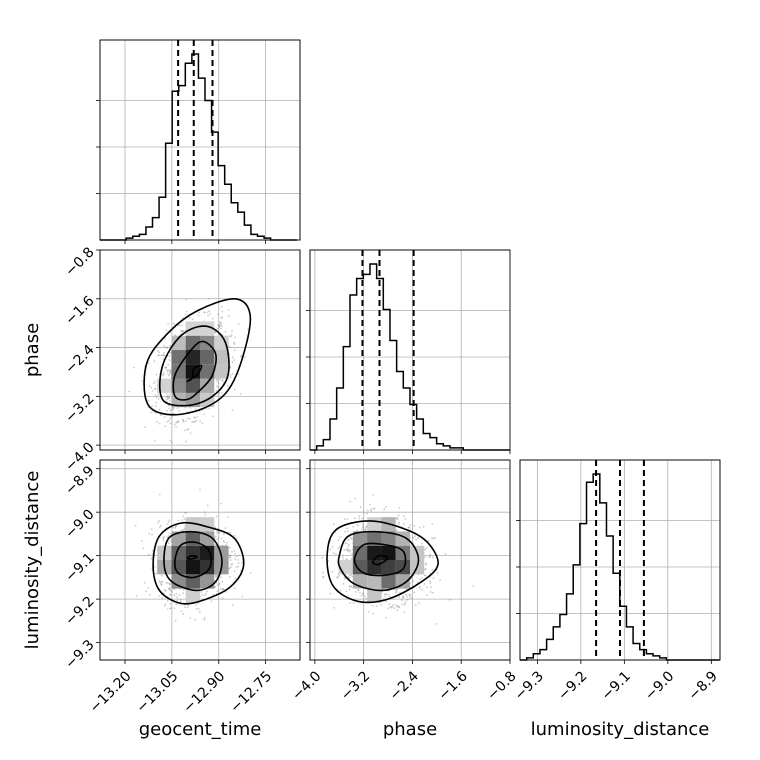 This screenshot has height=760, width=760. Describe the element at coordinates (200, 350) in the screenshot. I see `panel-frame-geocent_time-phase` at that location.